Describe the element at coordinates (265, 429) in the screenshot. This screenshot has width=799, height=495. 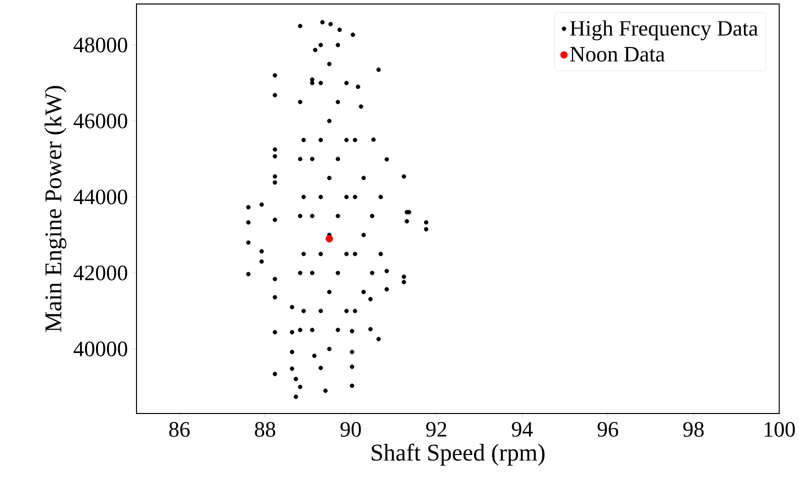
I see `x-tick-label: 88` at that location.